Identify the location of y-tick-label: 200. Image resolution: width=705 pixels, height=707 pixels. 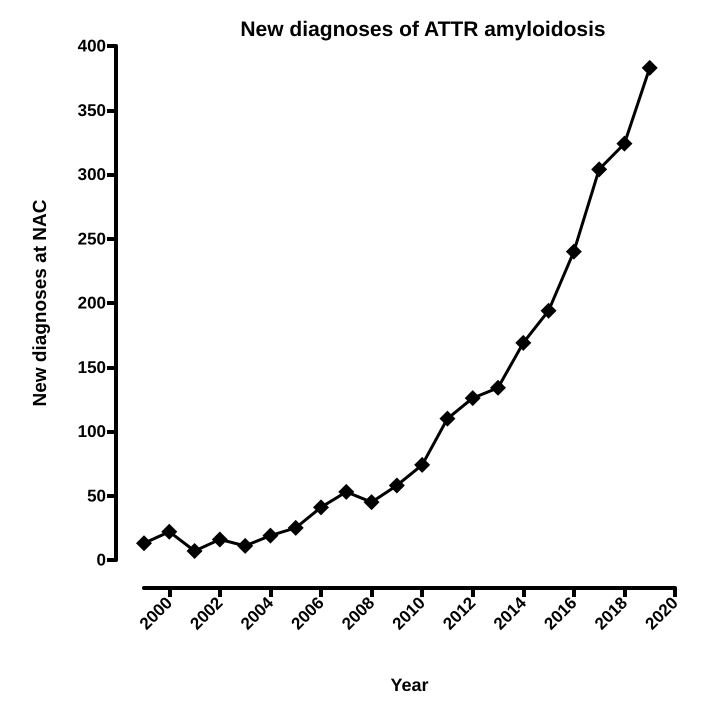
(92, 303).